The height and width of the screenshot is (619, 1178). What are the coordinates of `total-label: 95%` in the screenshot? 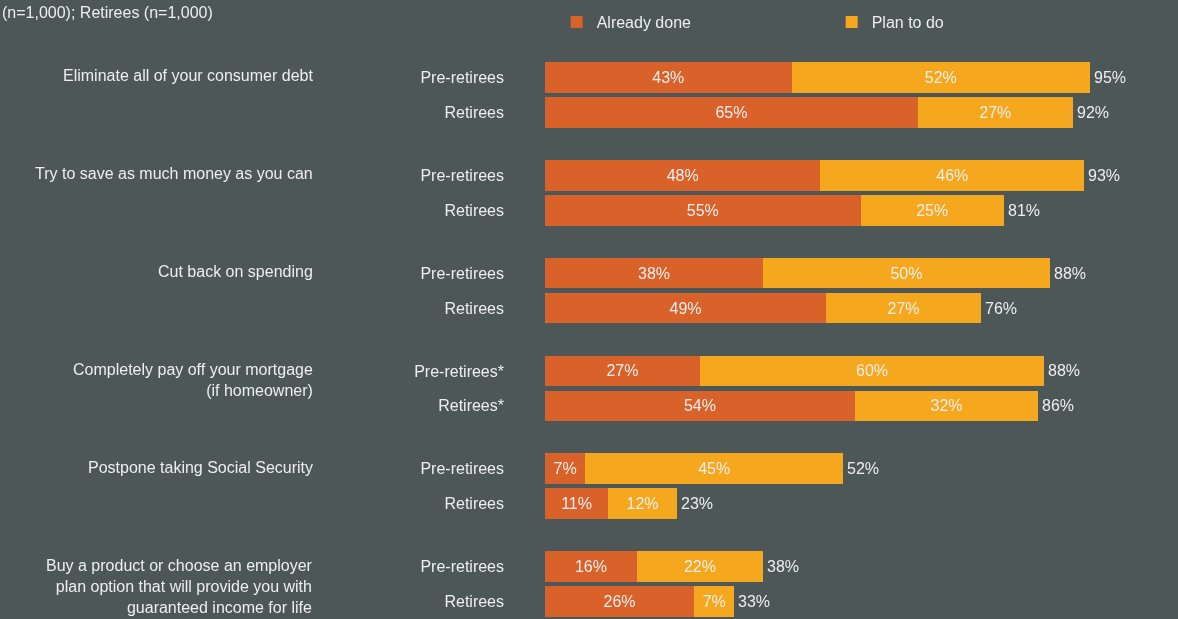 It's located at (1110, 77).